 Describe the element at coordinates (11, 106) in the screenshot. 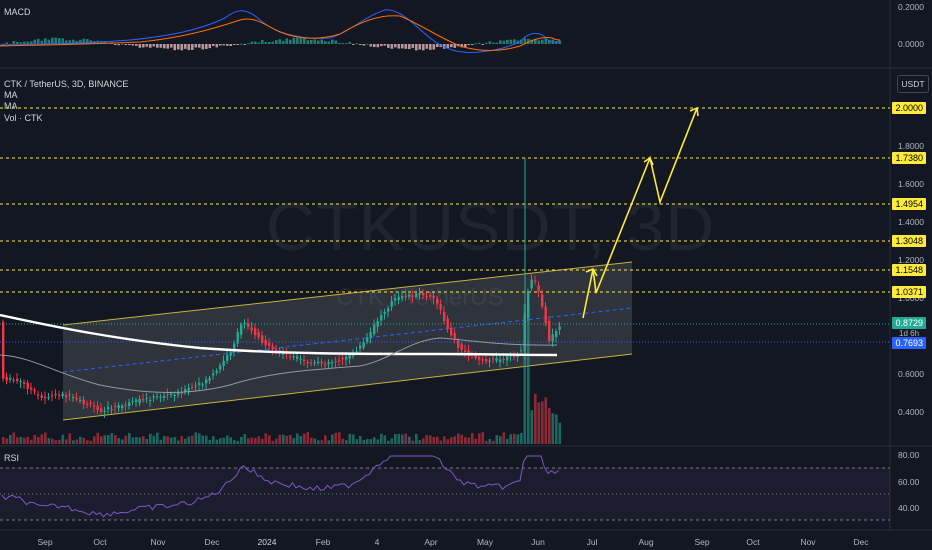

I see `indicator-ma-2: MA` at that location.